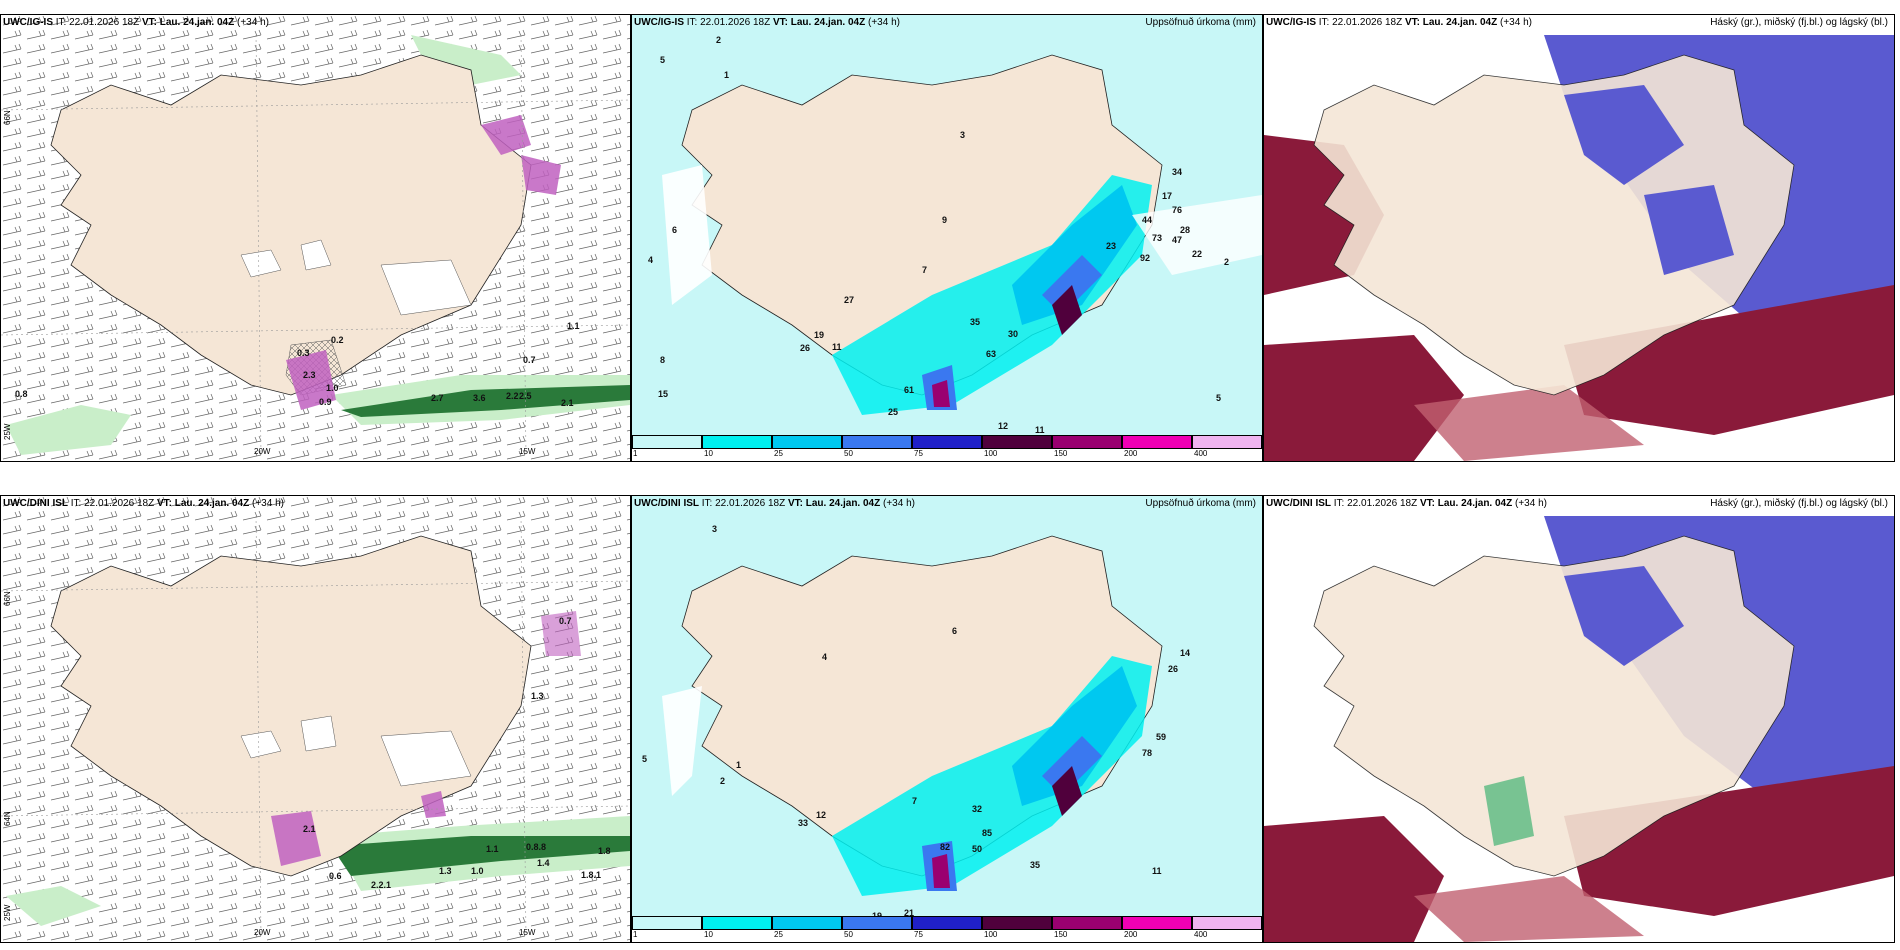 Image resolution: width=1900 pixels, height=950 pixels. I want to click on precip-value: 0.2, so click(337, 340).